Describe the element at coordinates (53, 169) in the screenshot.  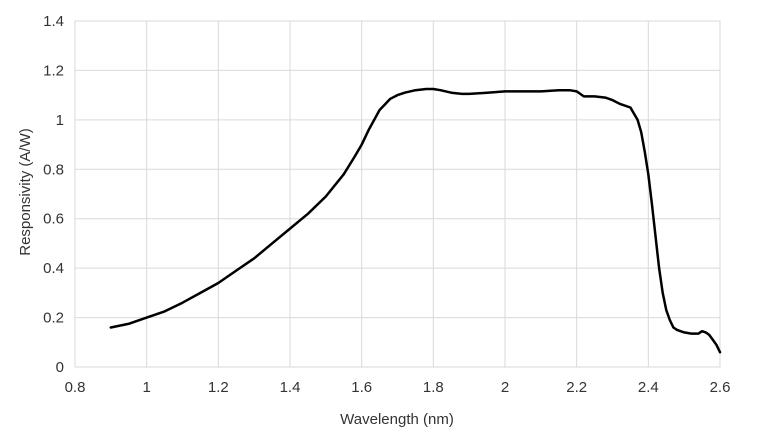
I see `y-tick-label: 0.8` at that location.